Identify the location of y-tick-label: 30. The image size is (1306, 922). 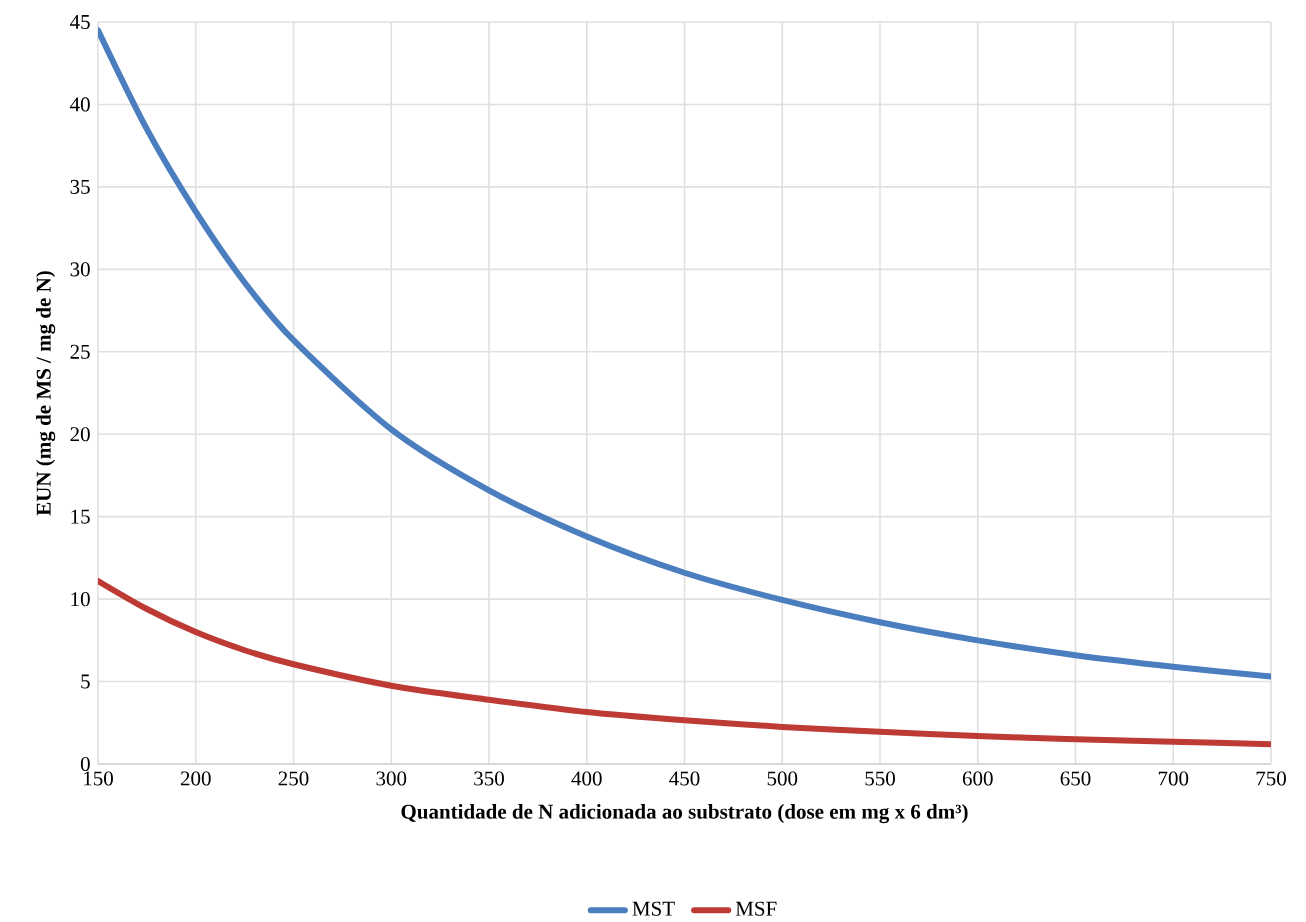
(80, 269).